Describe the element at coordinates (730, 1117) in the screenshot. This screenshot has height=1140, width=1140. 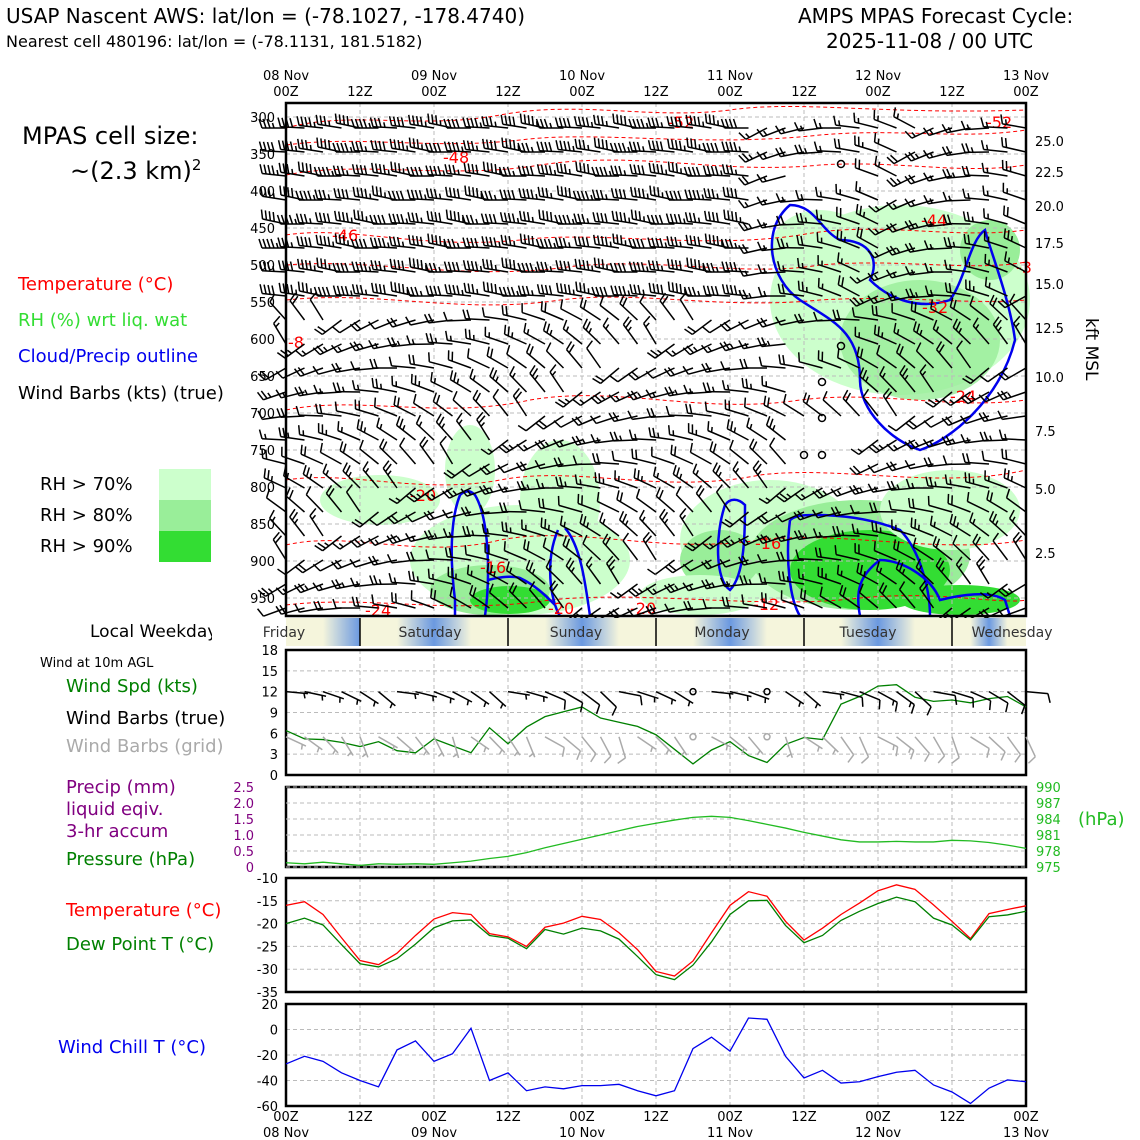
I see `bottom-hour-label: 00Z` at that location.